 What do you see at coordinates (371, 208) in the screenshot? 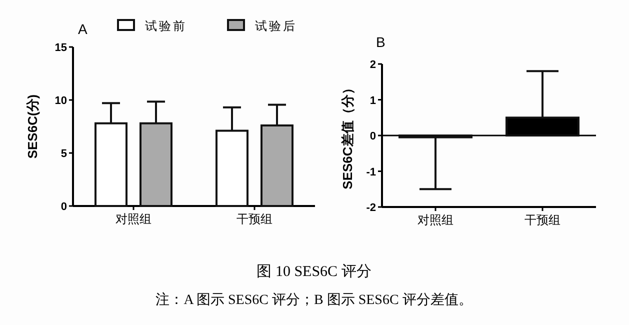
I see `y-tick-label: -2` at bounding box center [371, 208].